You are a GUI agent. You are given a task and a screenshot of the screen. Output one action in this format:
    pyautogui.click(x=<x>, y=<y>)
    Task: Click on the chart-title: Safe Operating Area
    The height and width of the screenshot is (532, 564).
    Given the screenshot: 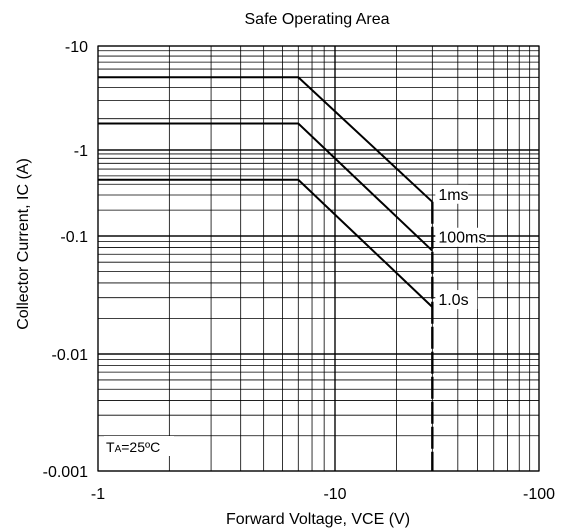 What is the action you would take?
    pyautogui.click(x=317, y=19)
    